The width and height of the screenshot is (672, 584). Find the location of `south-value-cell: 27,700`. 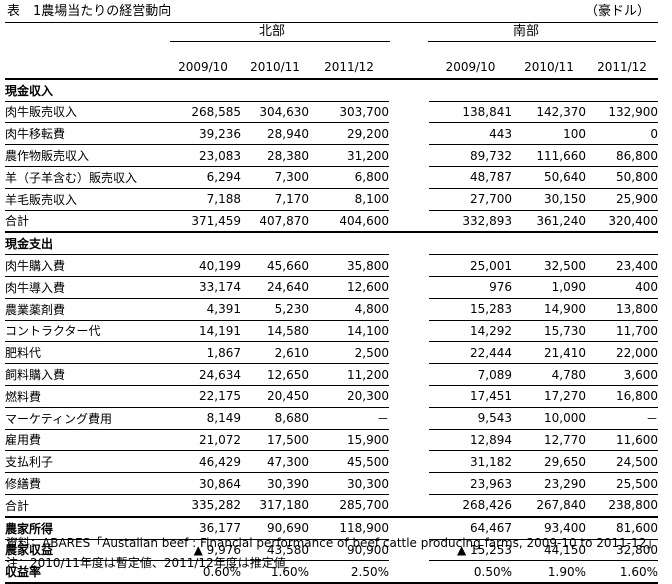

south-value-cell: 27,700 is located at coordinates (470, 199).